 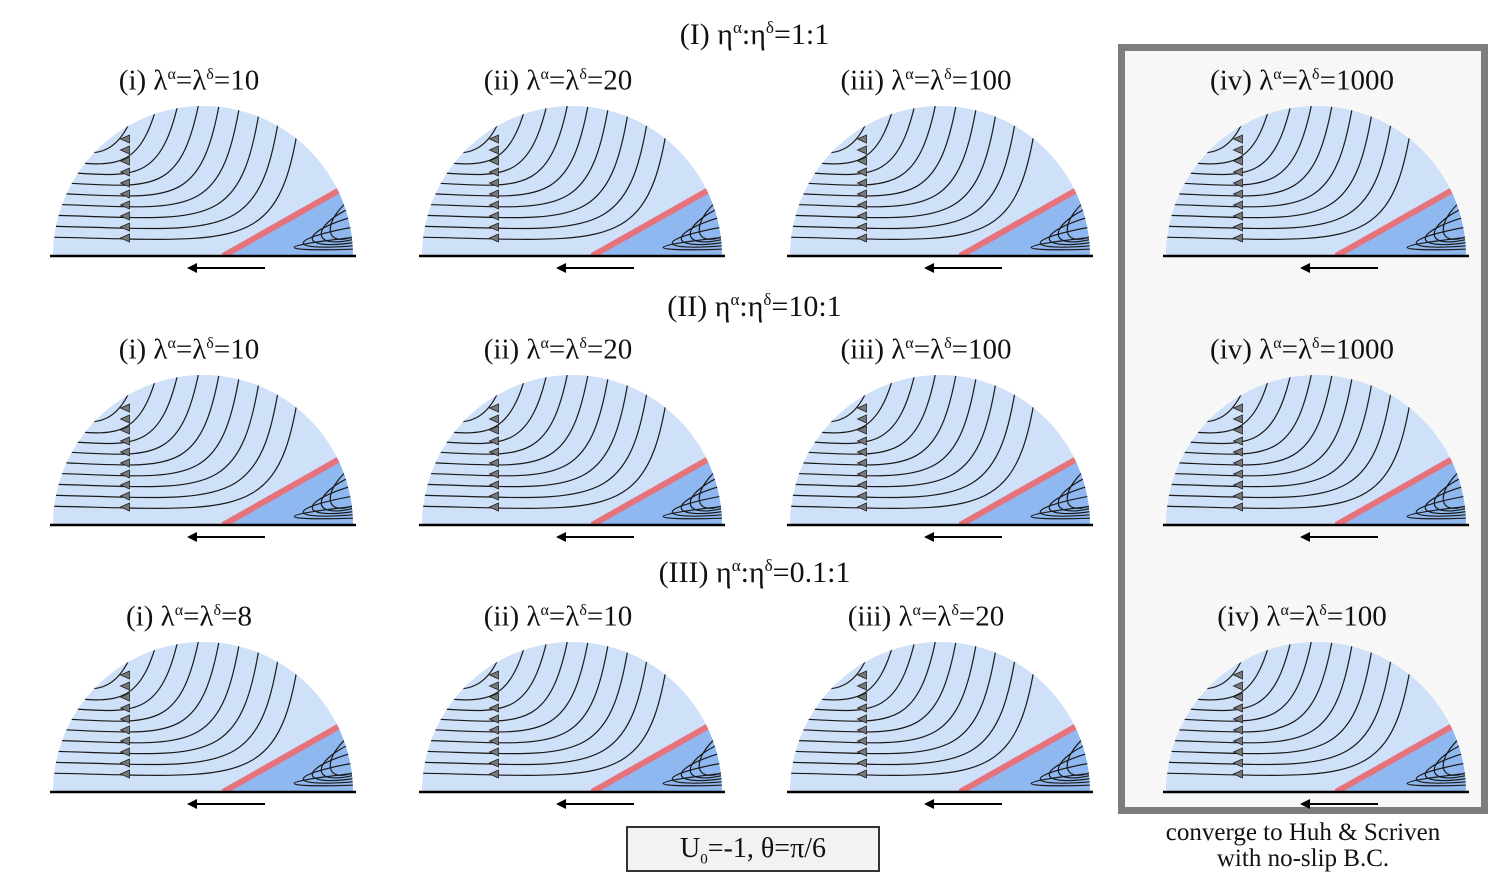 I want to click on streamline-panel: (i) λα=λδ=8, so click(x=189, y=714).